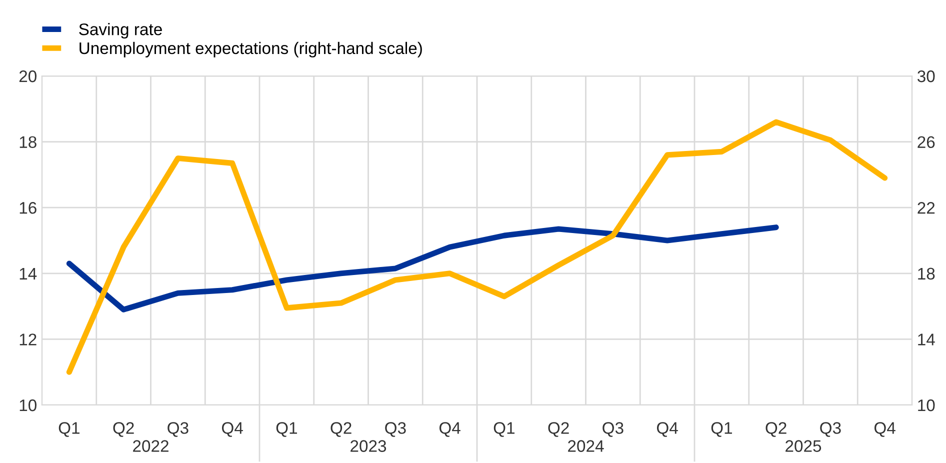 Image resolution: width=946 pixels, height=463 pixels. I want to click on y2-tick-label: 30, so click(926, 76).